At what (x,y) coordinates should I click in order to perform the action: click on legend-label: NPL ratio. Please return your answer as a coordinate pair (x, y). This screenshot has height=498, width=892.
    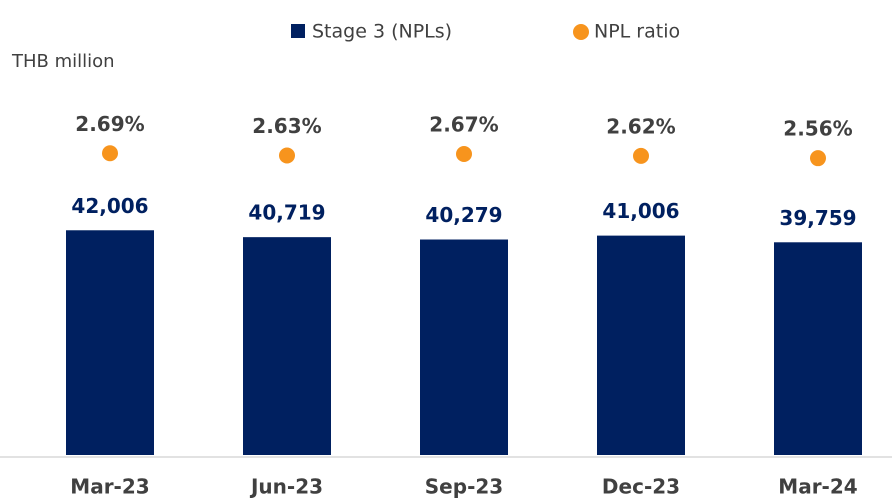
    Looking at the image, I should click on (637, 32).